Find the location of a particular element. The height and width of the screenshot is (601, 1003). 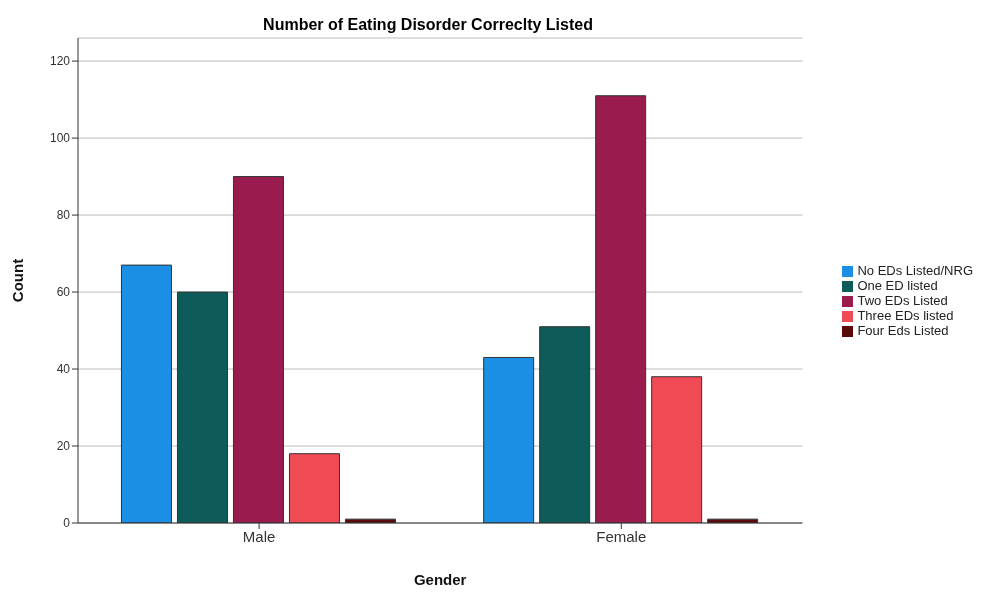

legend-label: Four Eds Listed is located at coordinates (903, 330).